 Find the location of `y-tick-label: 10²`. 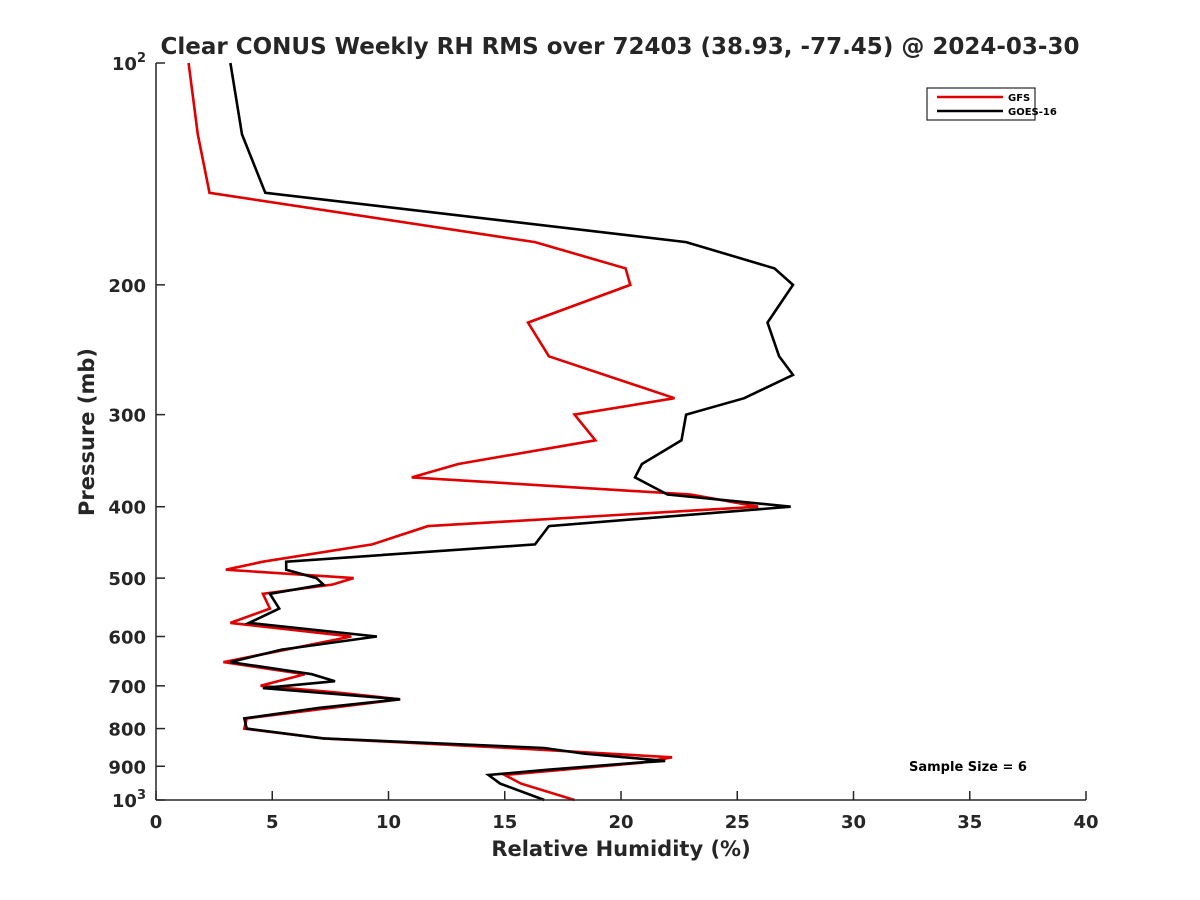

y-tick-label: 10² is located at coordinates (129, 63).